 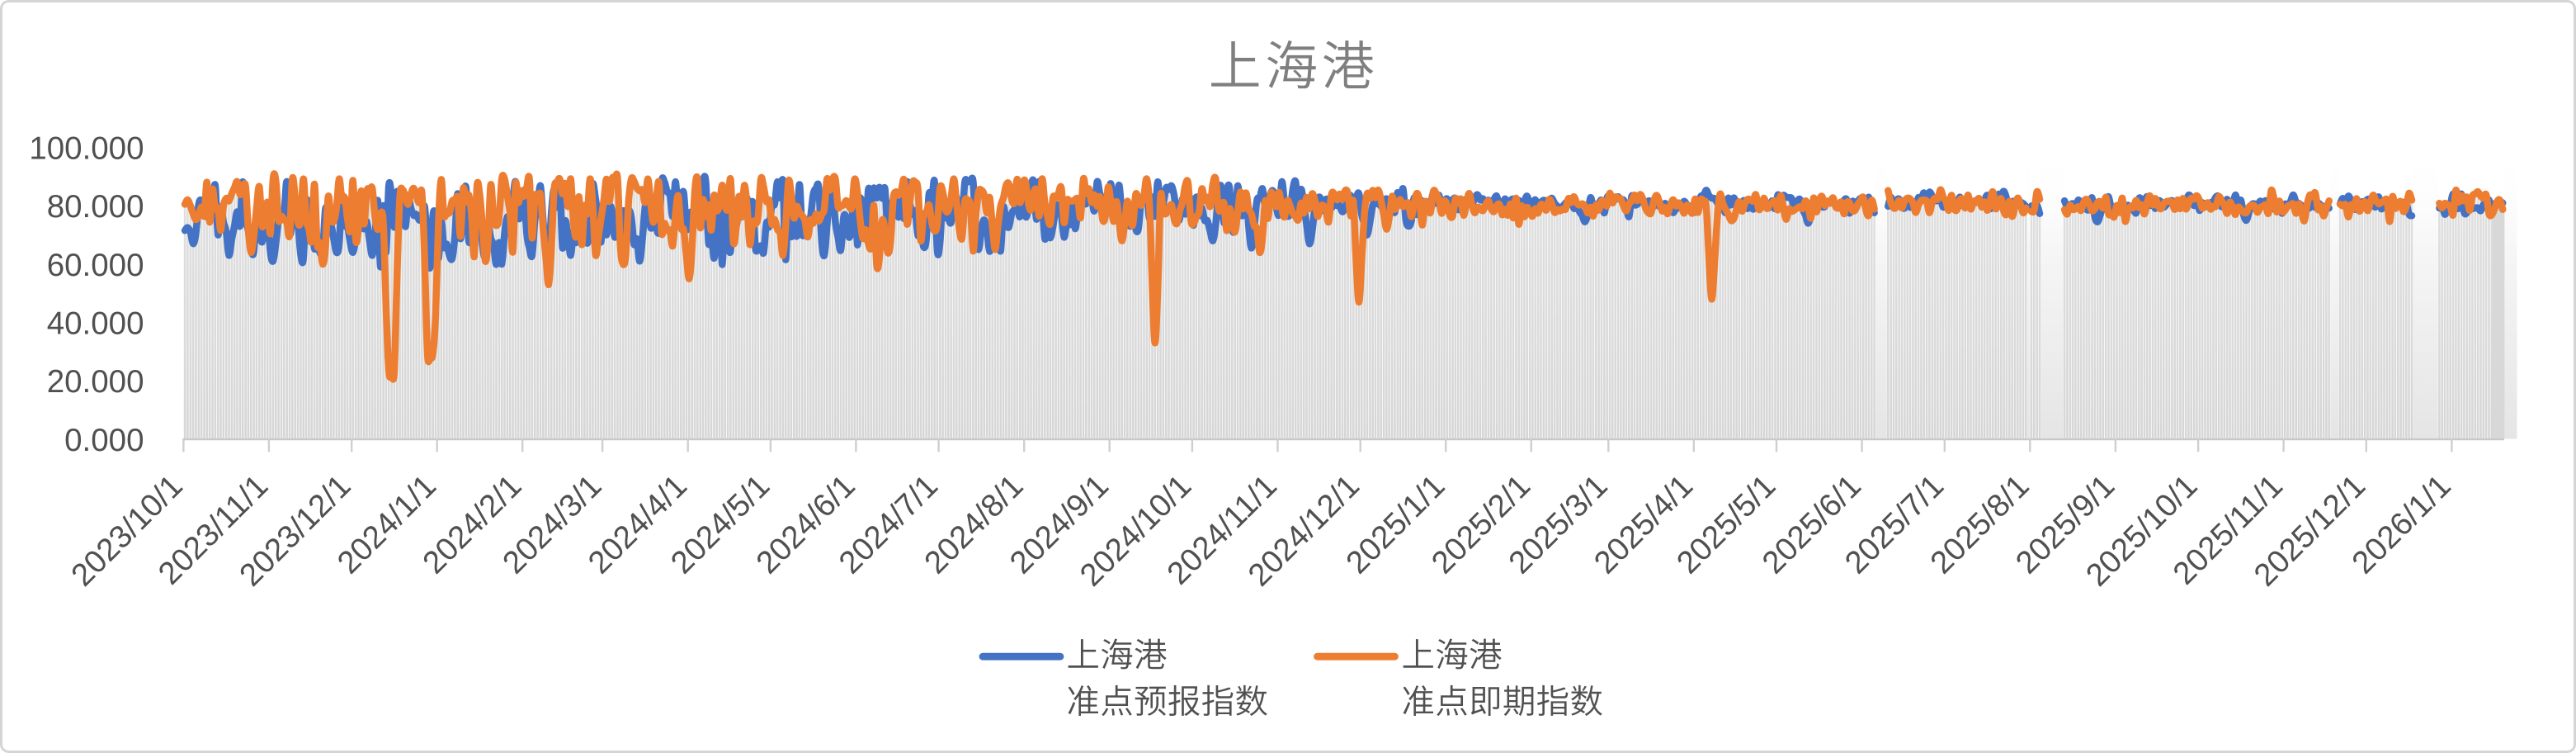 I want to click on svg-text: 20.000, so click(x=95, y=382).